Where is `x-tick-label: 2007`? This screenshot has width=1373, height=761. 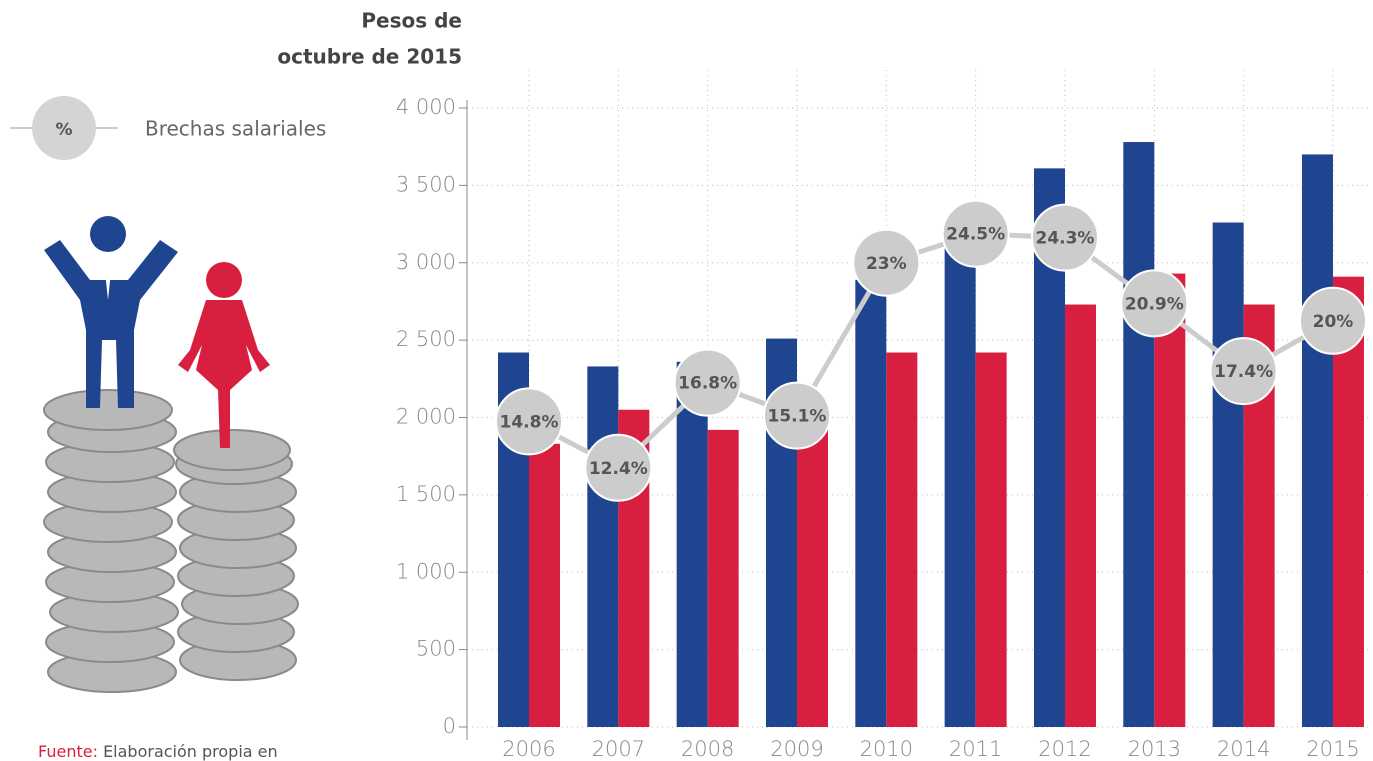
x-tick-label: 2007 is located at coordinates (618, 749).